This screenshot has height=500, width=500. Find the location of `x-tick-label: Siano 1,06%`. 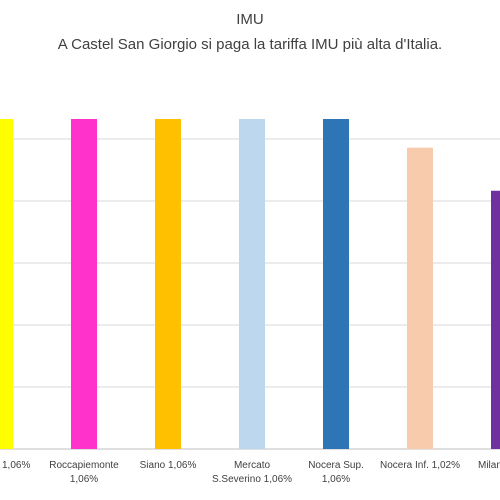

x-tick-label: Siano 1,06% is located at coordinates (168, 465).